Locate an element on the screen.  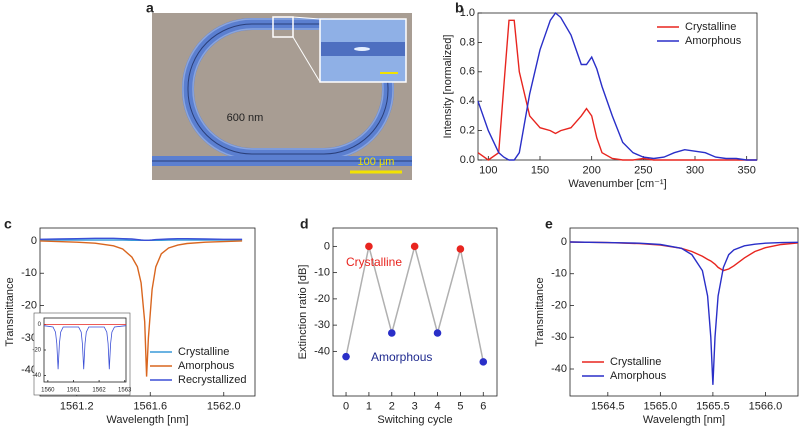
panel-label: b is located at coordinates (459, 8).